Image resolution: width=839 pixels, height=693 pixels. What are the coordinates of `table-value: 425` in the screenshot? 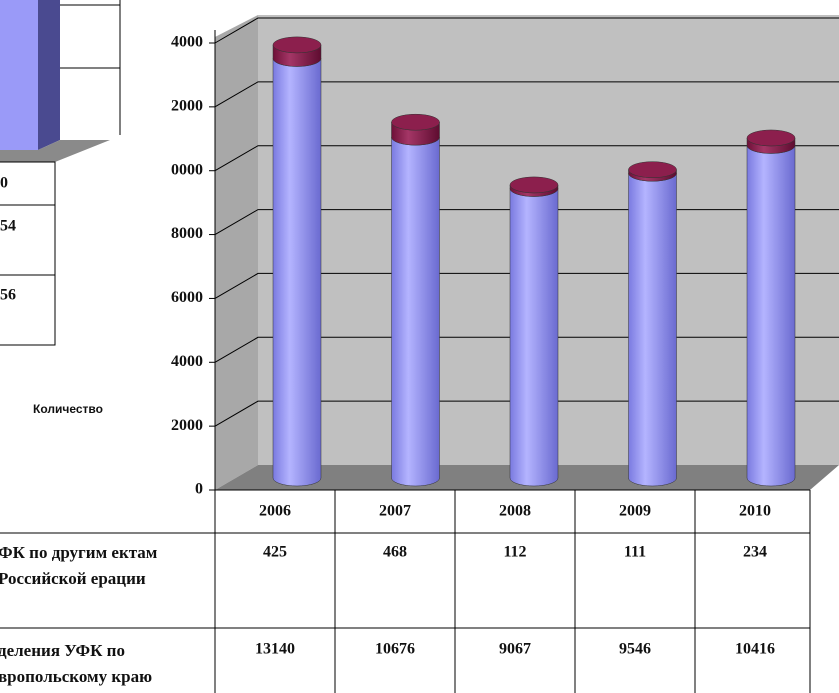 It's located at (275, 552).